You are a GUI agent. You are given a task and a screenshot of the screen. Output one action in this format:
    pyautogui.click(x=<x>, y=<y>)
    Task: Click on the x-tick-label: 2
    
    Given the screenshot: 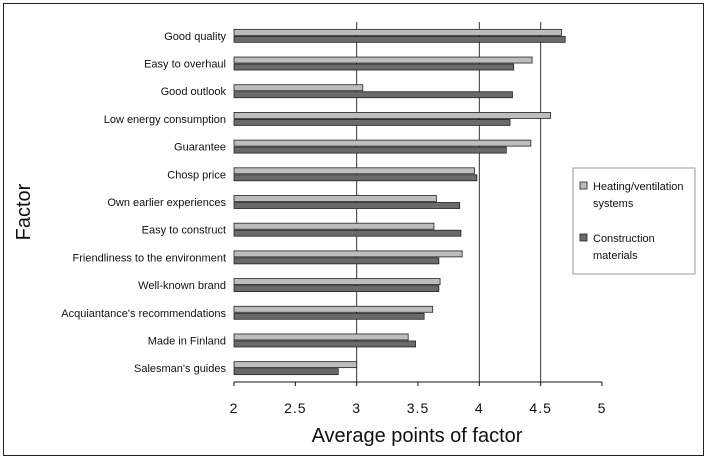 What is the action you would take?
    pyautogui.click(x=234, y=408)
    